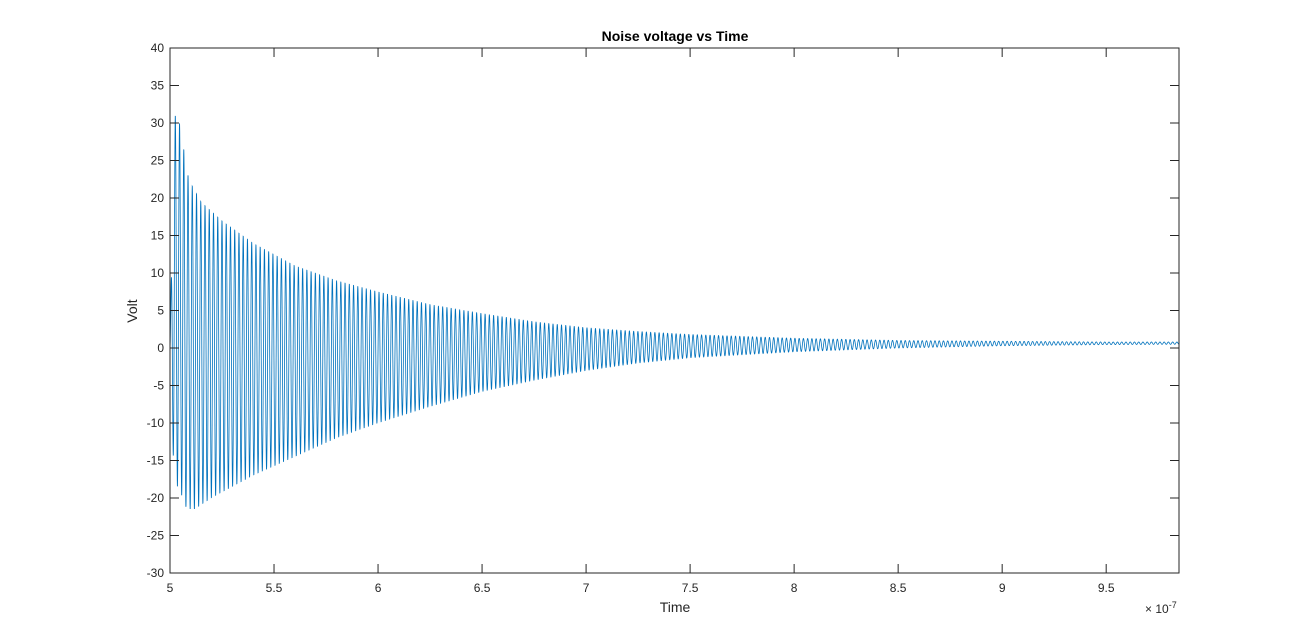  What do you see at coordinates (1106, 588) in the screenshot?
I see `x-tick-label: 9.5` at bounding box center [1106, 588].